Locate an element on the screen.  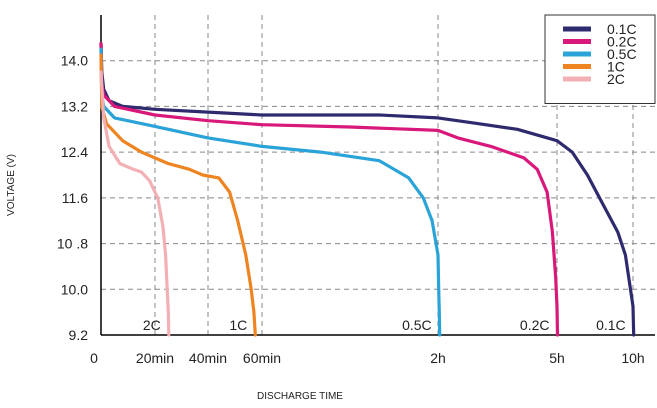
x-axis-title: DISCHARGE TIME is located at coordinates (300, 396).